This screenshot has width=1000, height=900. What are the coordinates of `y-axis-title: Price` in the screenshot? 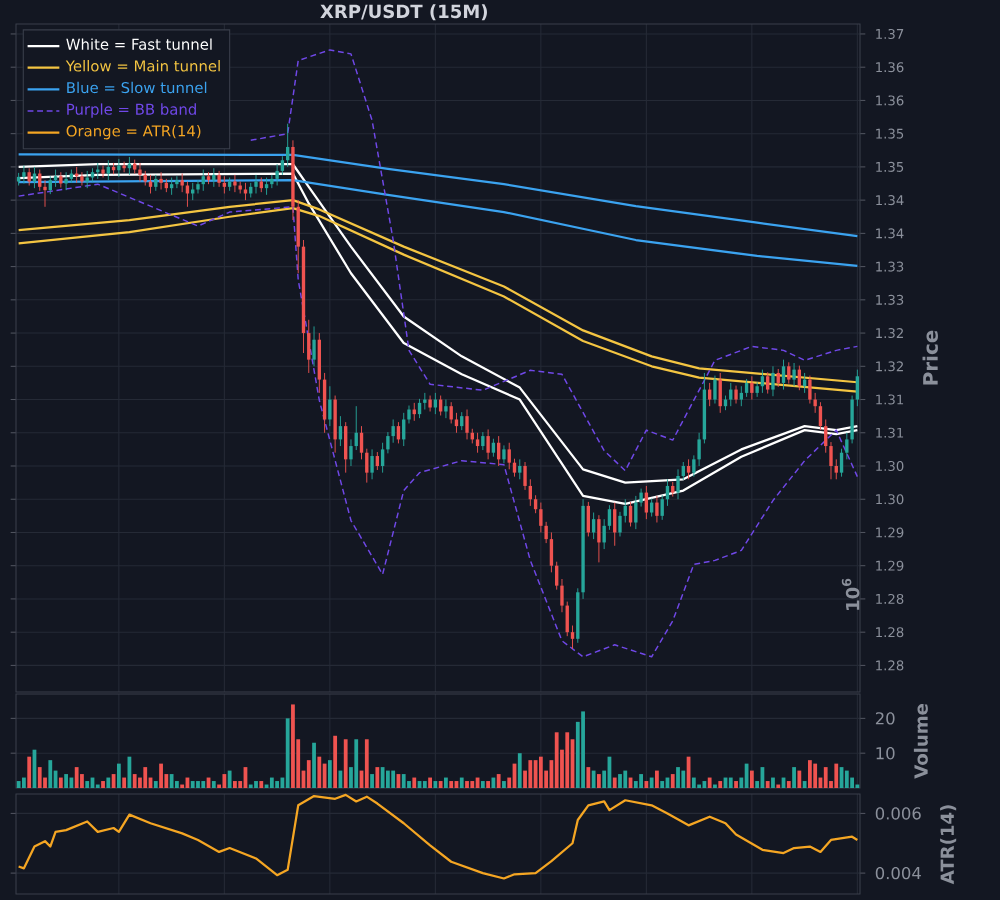 It's located at (930, 357).